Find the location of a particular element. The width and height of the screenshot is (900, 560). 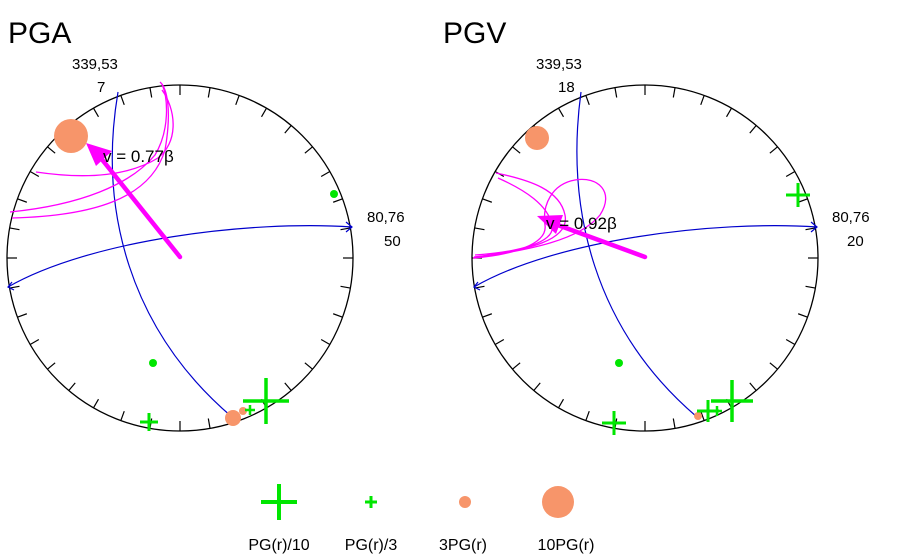

pgv-right-label-2: 20 is located at coordinates (855, 241).